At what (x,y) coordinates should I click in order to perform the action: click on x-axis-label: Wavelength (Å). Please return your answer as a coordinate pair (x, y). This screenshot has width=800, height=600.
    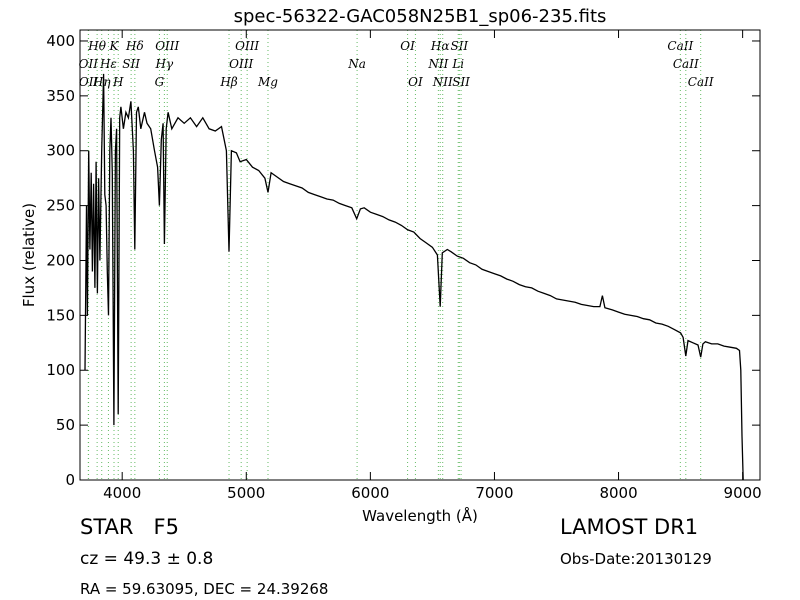
    Looking at the image, I should click on (420, 515).